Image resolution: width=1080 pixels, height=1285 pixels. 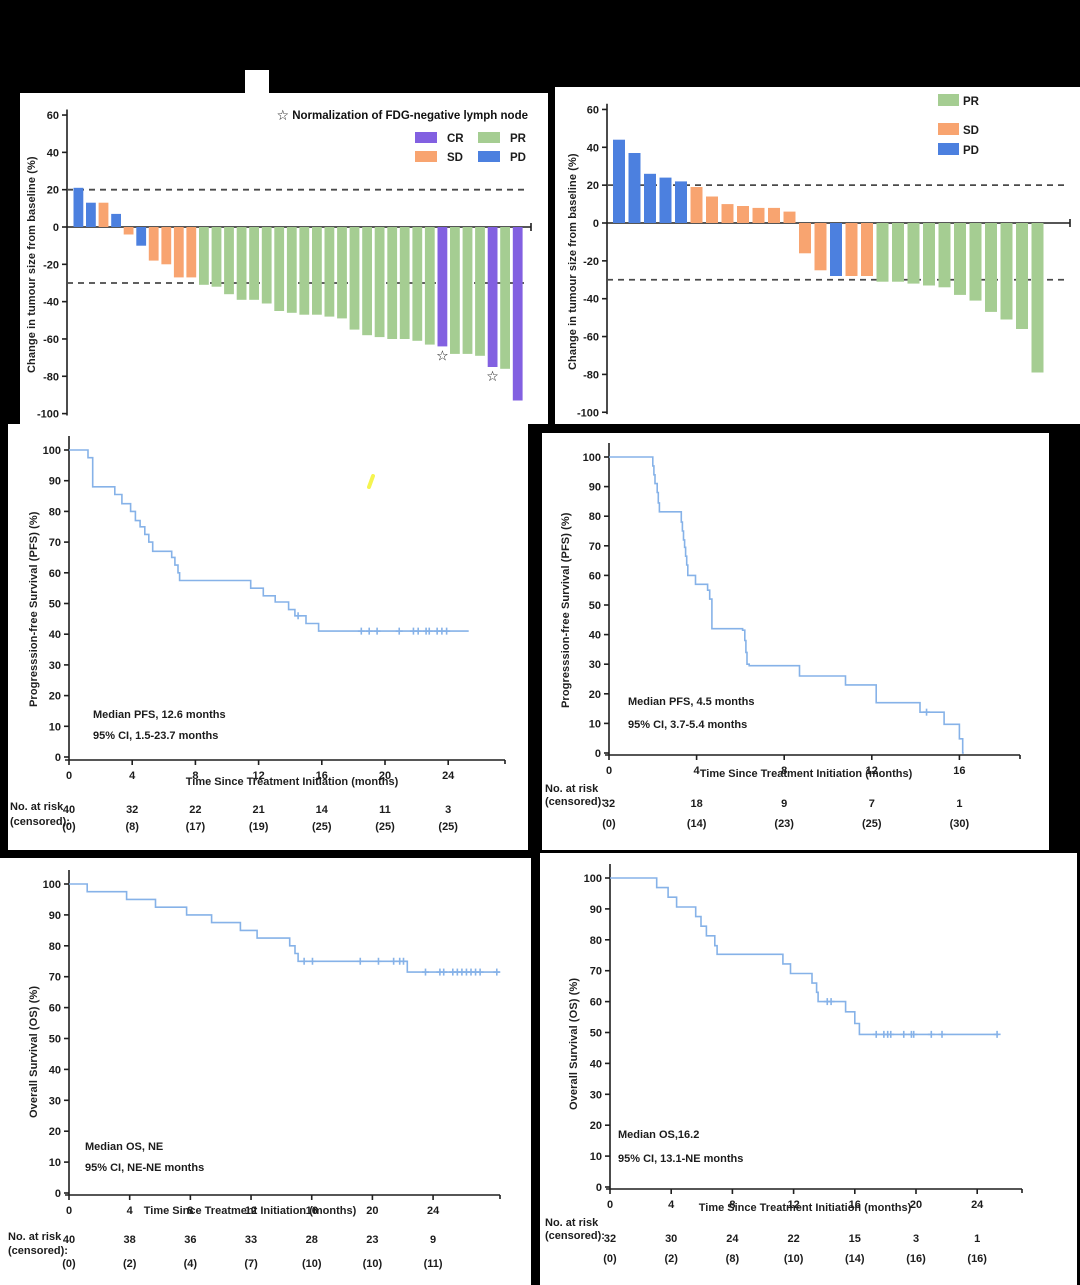 What do you see at coordinates (322, 810) in the screenshot?
I see `risk-count: 14` at bounding box center [322, 810].